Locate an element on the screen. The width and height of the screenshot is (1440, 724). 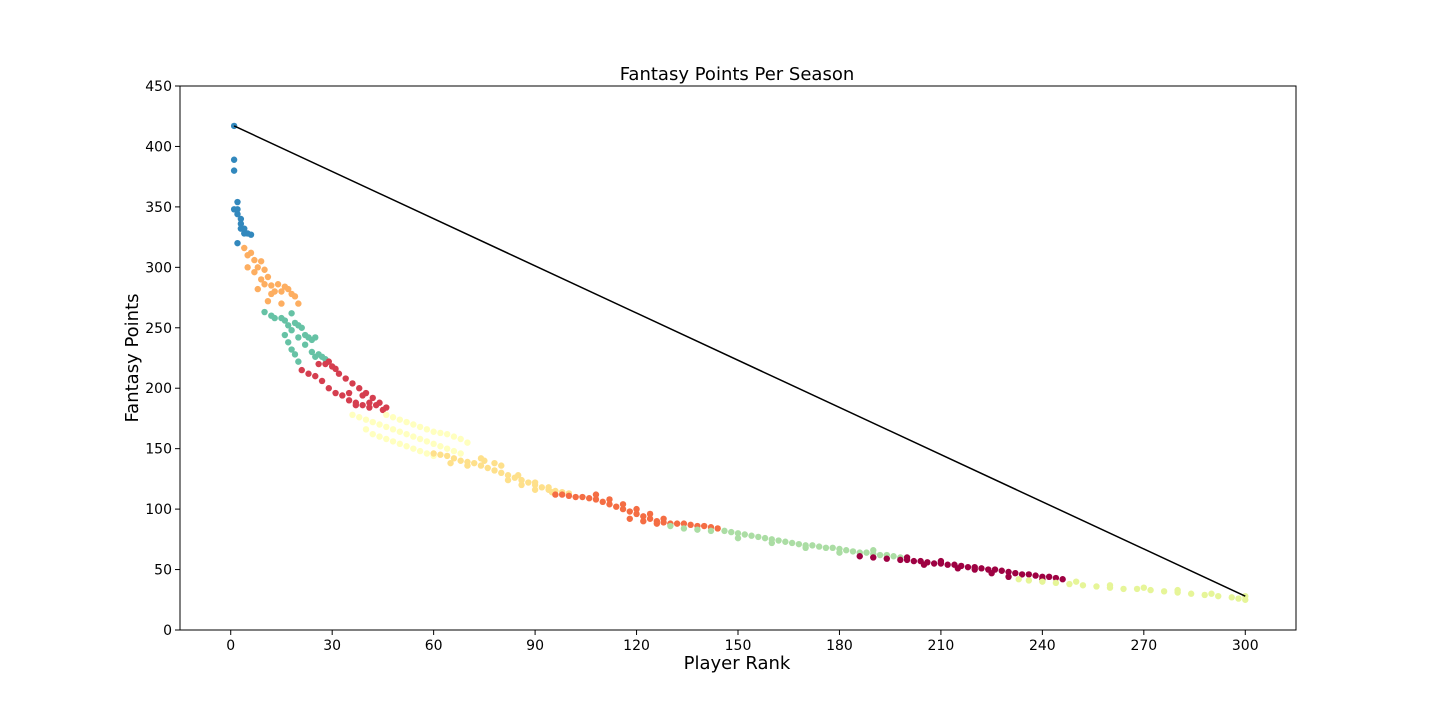
x-tick-label: 300 is located at coordinates (1245, 646).